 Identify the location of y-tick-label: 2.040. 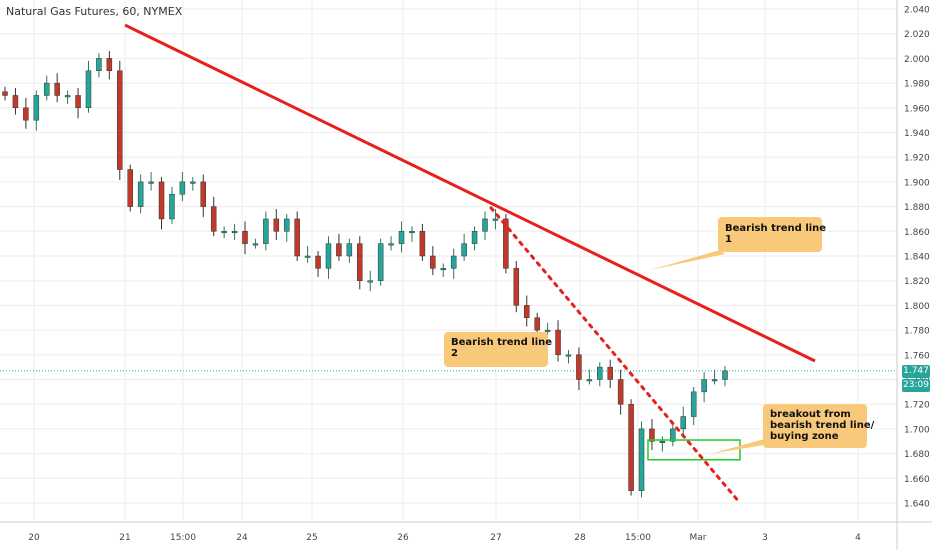
(917, 11).